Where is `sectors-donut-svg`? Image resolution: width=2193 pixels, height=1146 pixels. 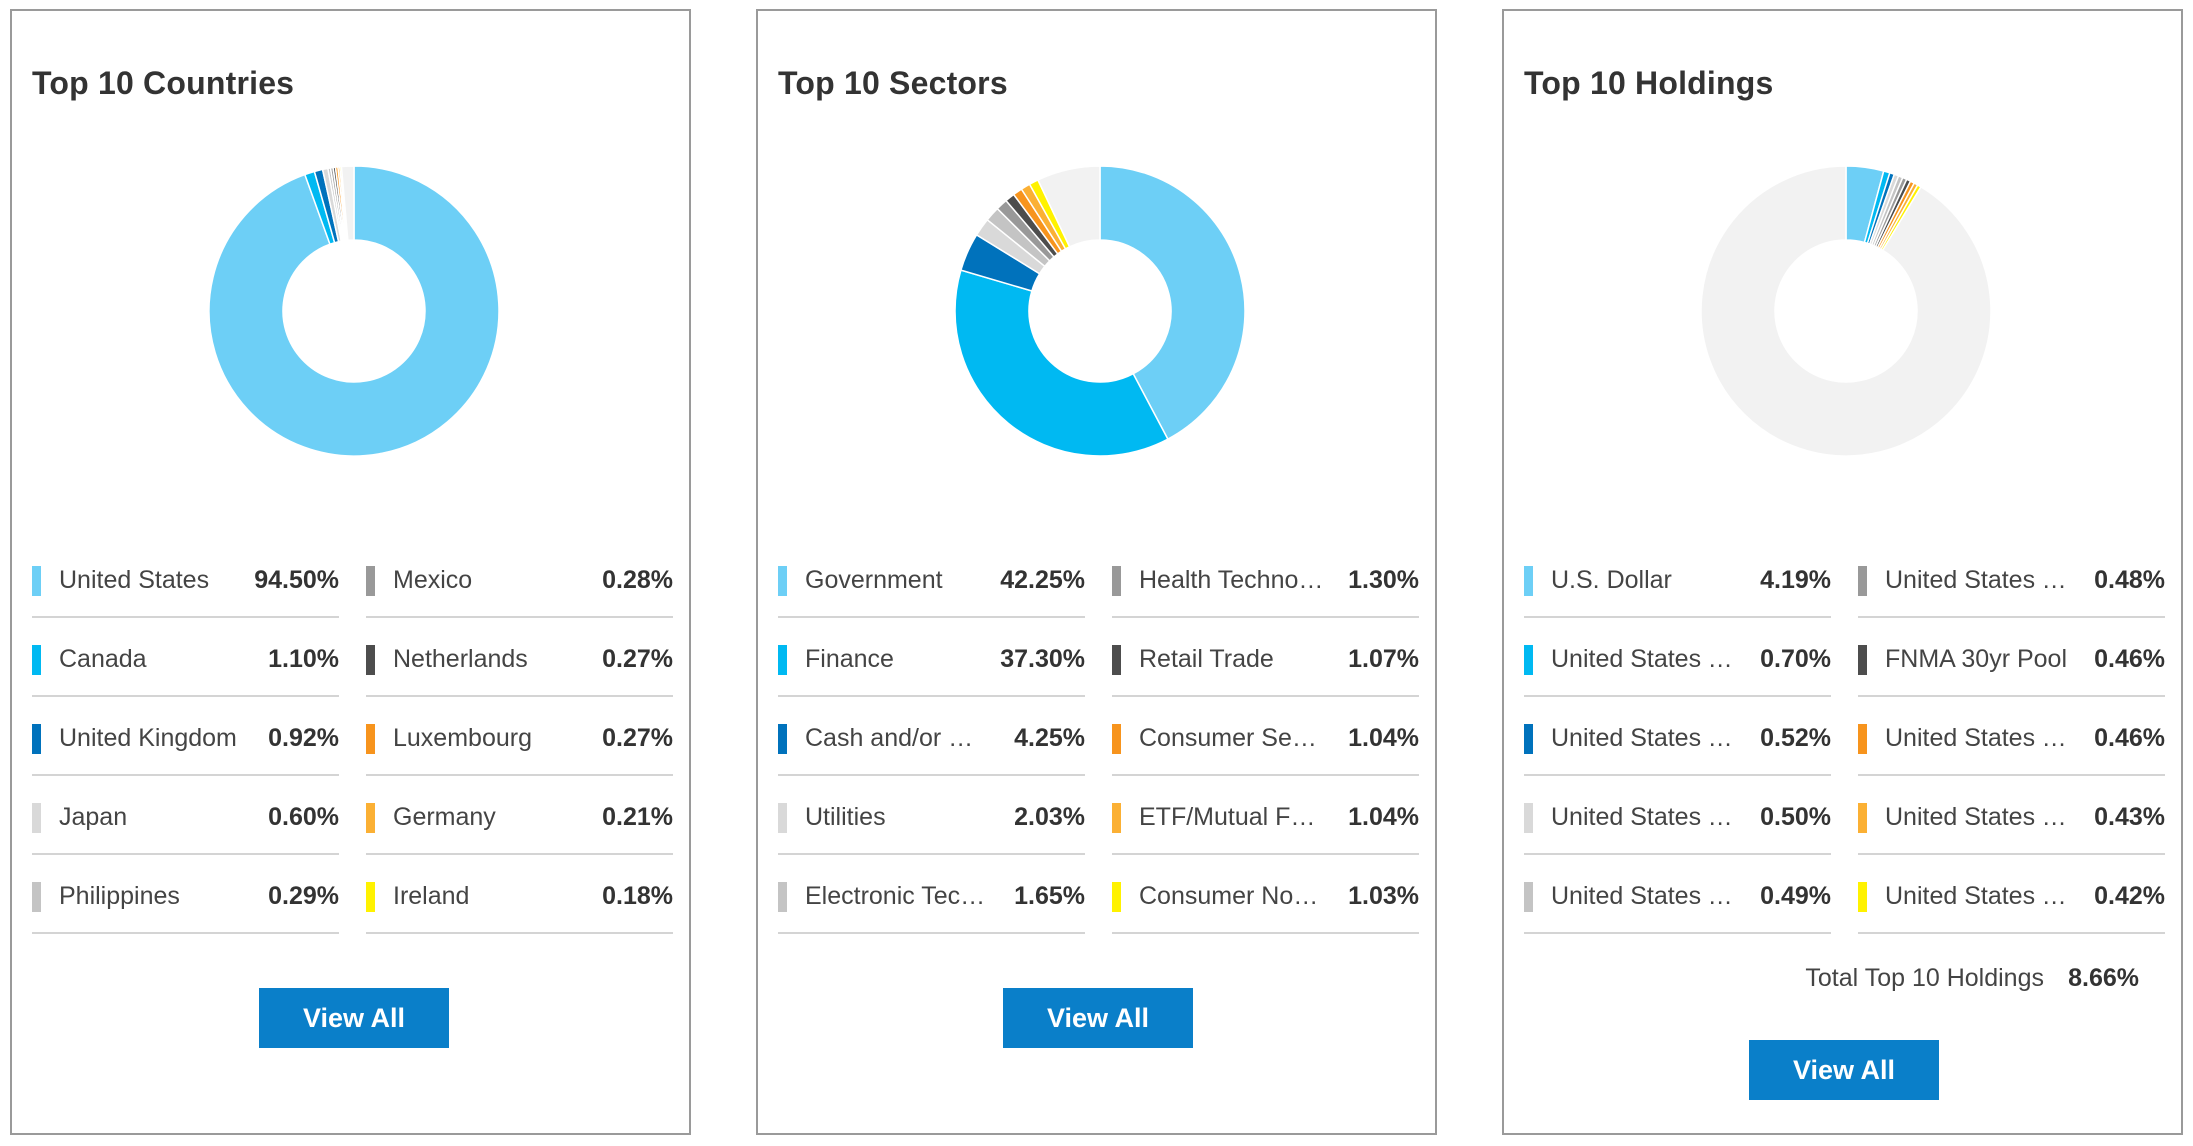
sectors-donut-svg is located at coordinates (1100, 311).